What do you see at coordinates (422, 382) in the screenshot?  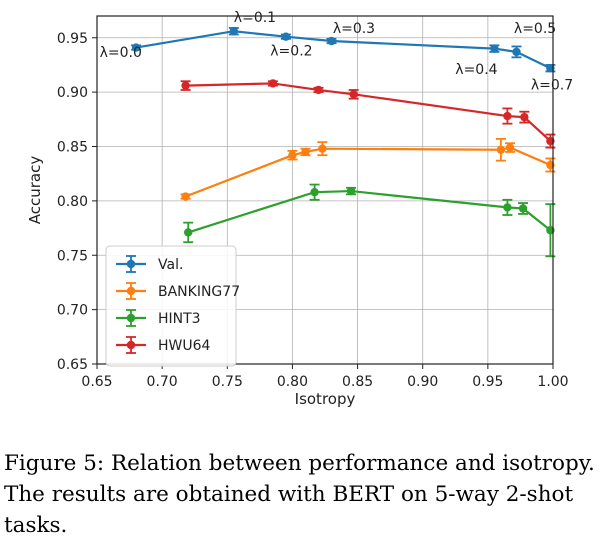 I see `x-tick-label: 0.90` at bounding box center [422, 382].